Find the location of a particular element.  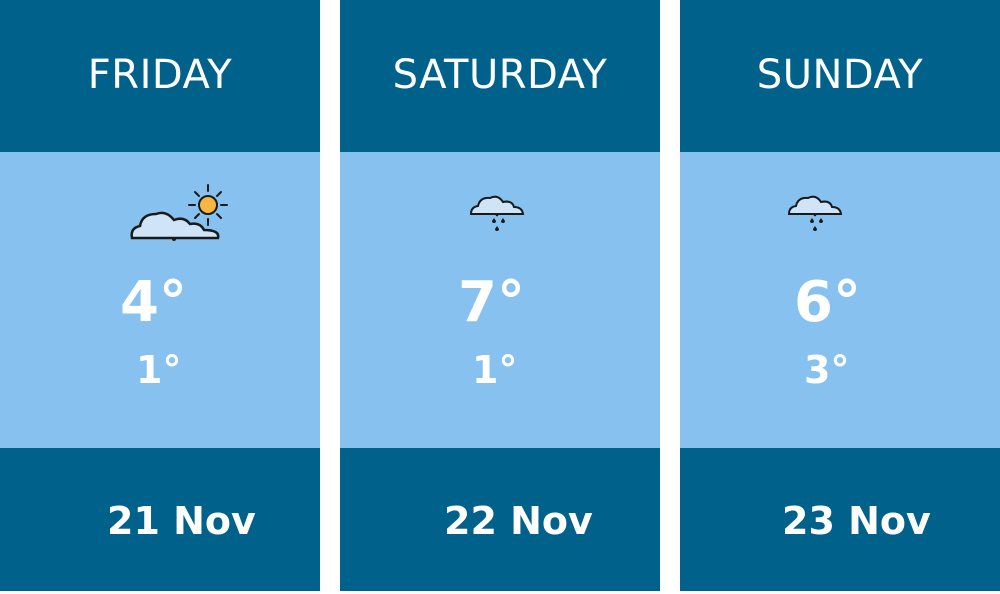

day-name: SATURDAY is located at coordinates (500, 76).